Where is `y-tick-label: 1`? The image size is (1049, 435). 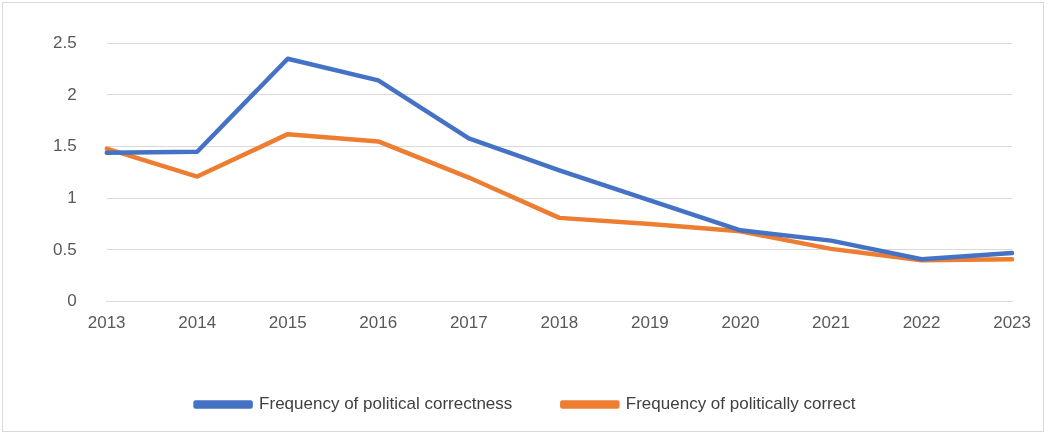
y-tick-label: 1 is located at coordinates (72, 197).